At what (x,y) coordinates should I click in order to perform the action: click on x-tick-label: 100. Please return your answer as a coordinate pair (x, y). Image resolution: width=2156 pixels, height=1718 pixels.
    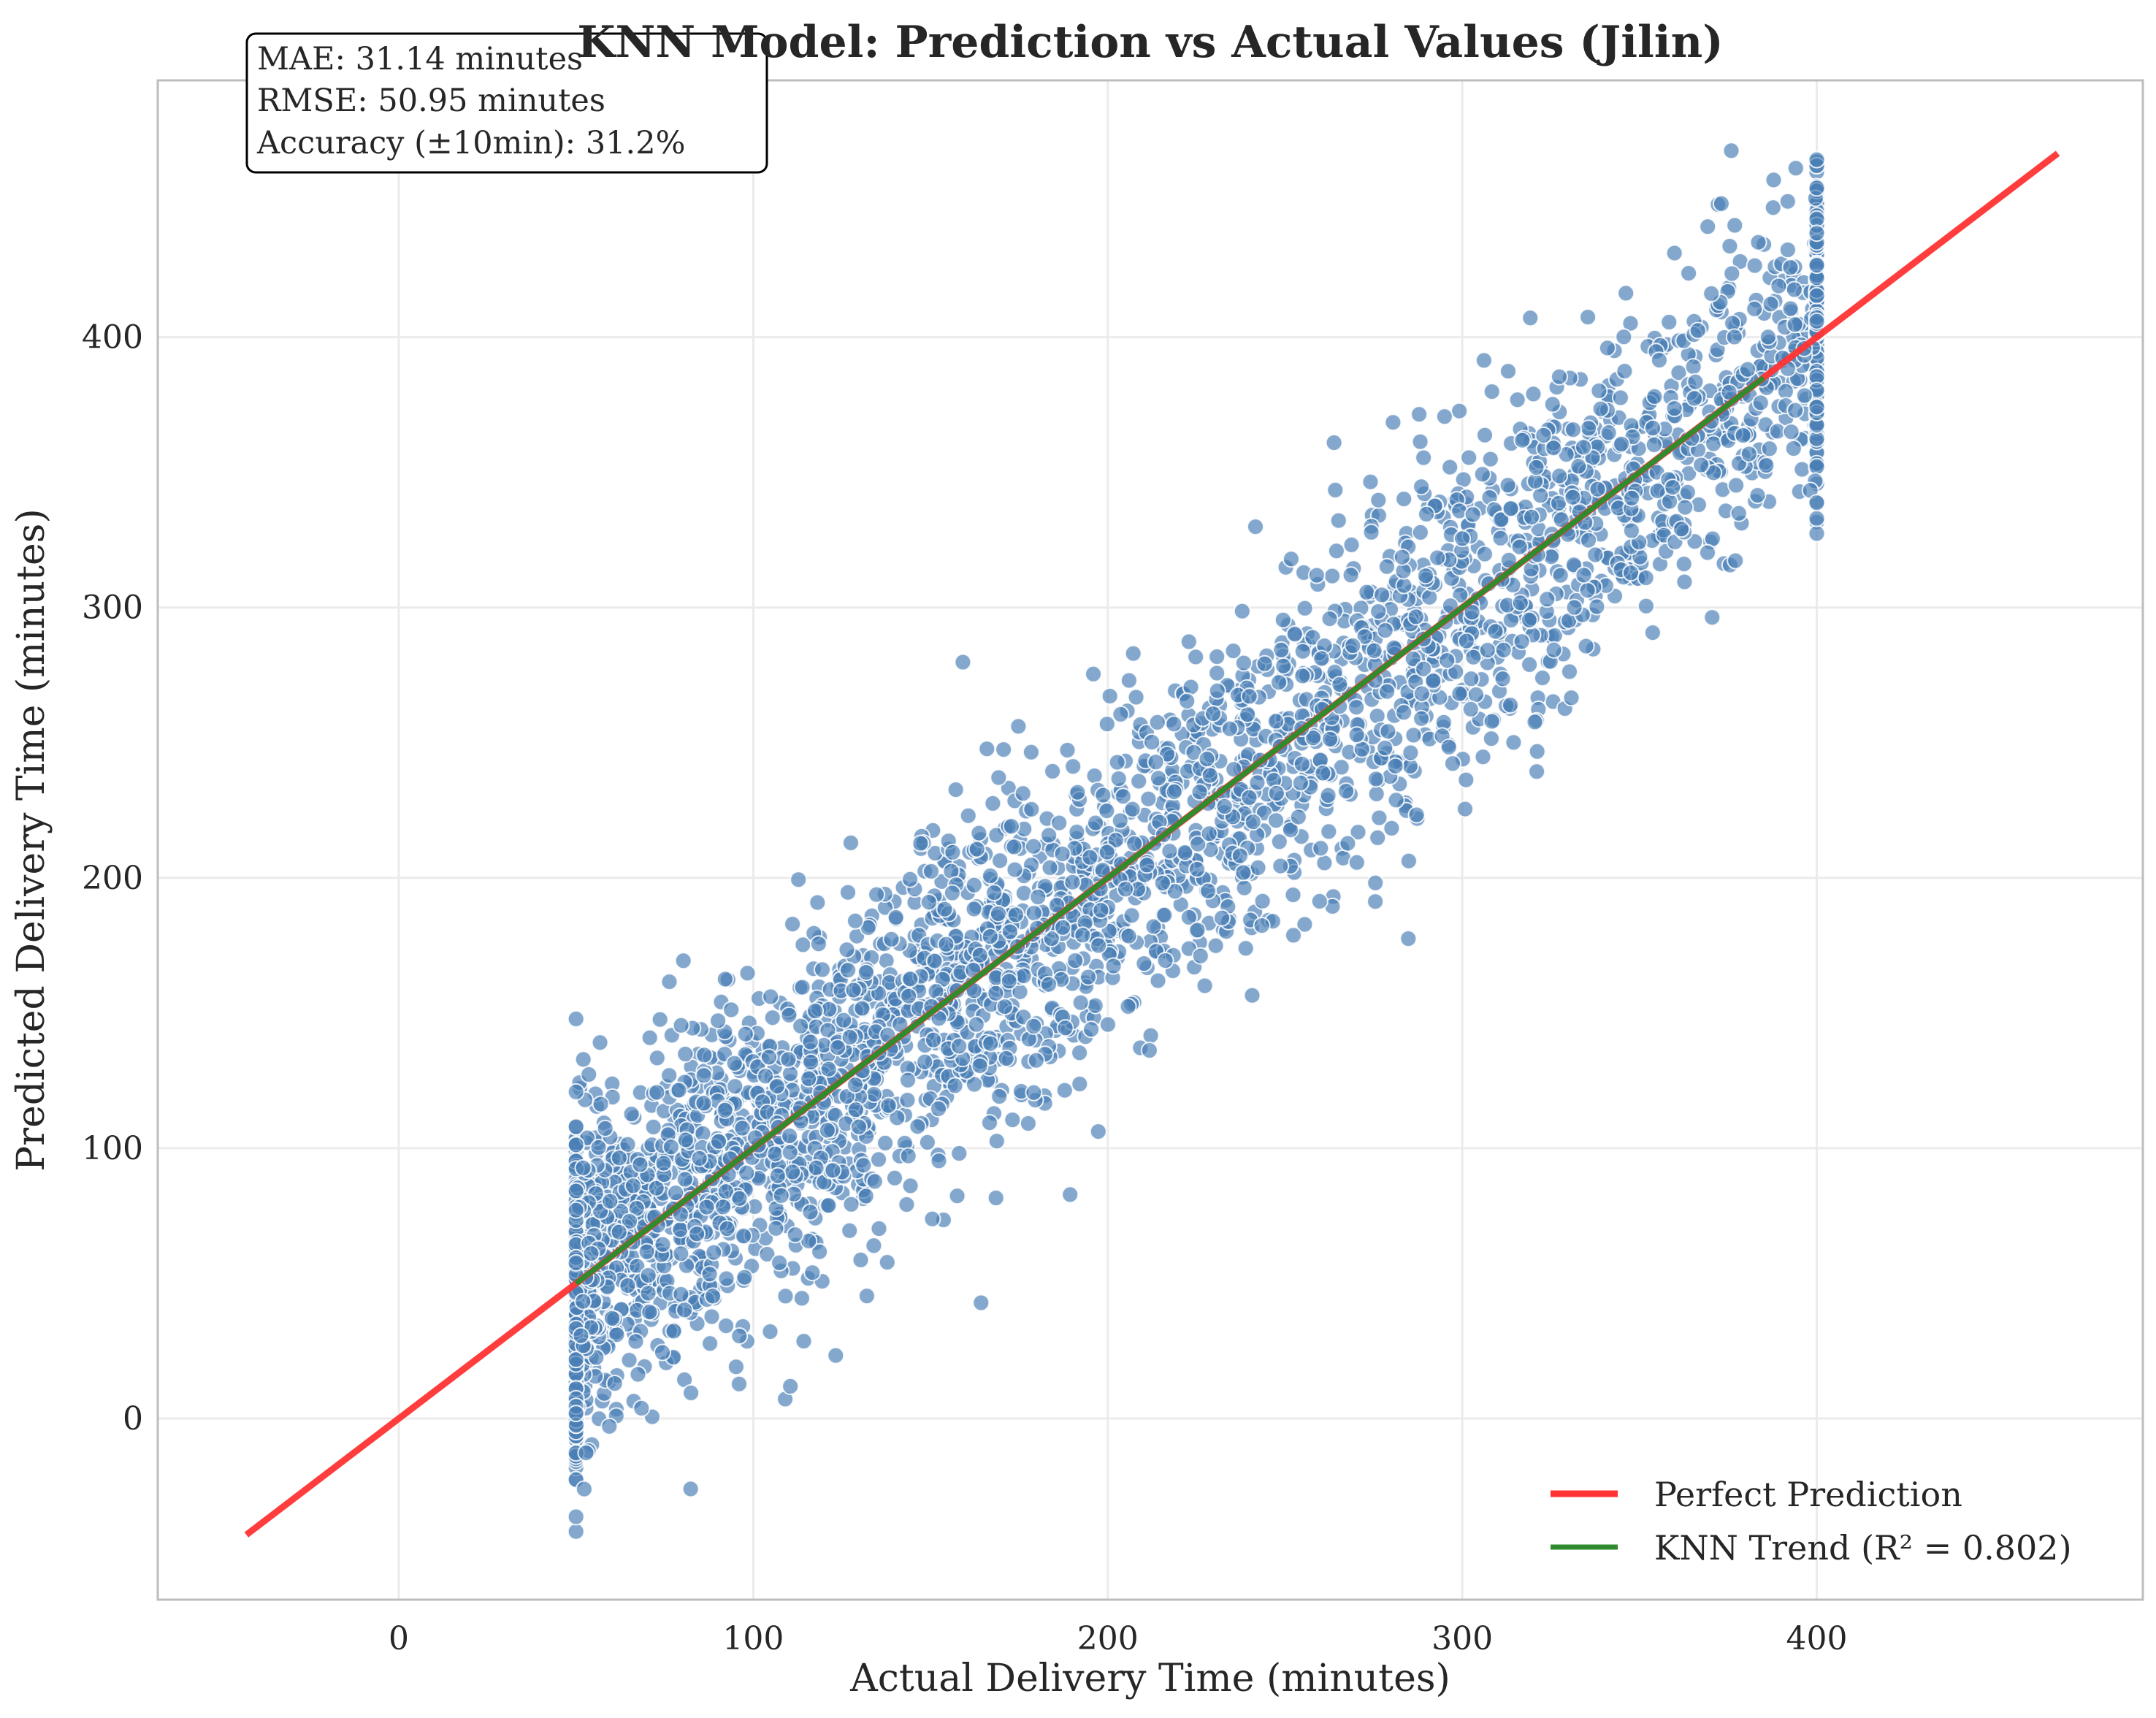
    Looking at the image, I should click on (753, 1638).